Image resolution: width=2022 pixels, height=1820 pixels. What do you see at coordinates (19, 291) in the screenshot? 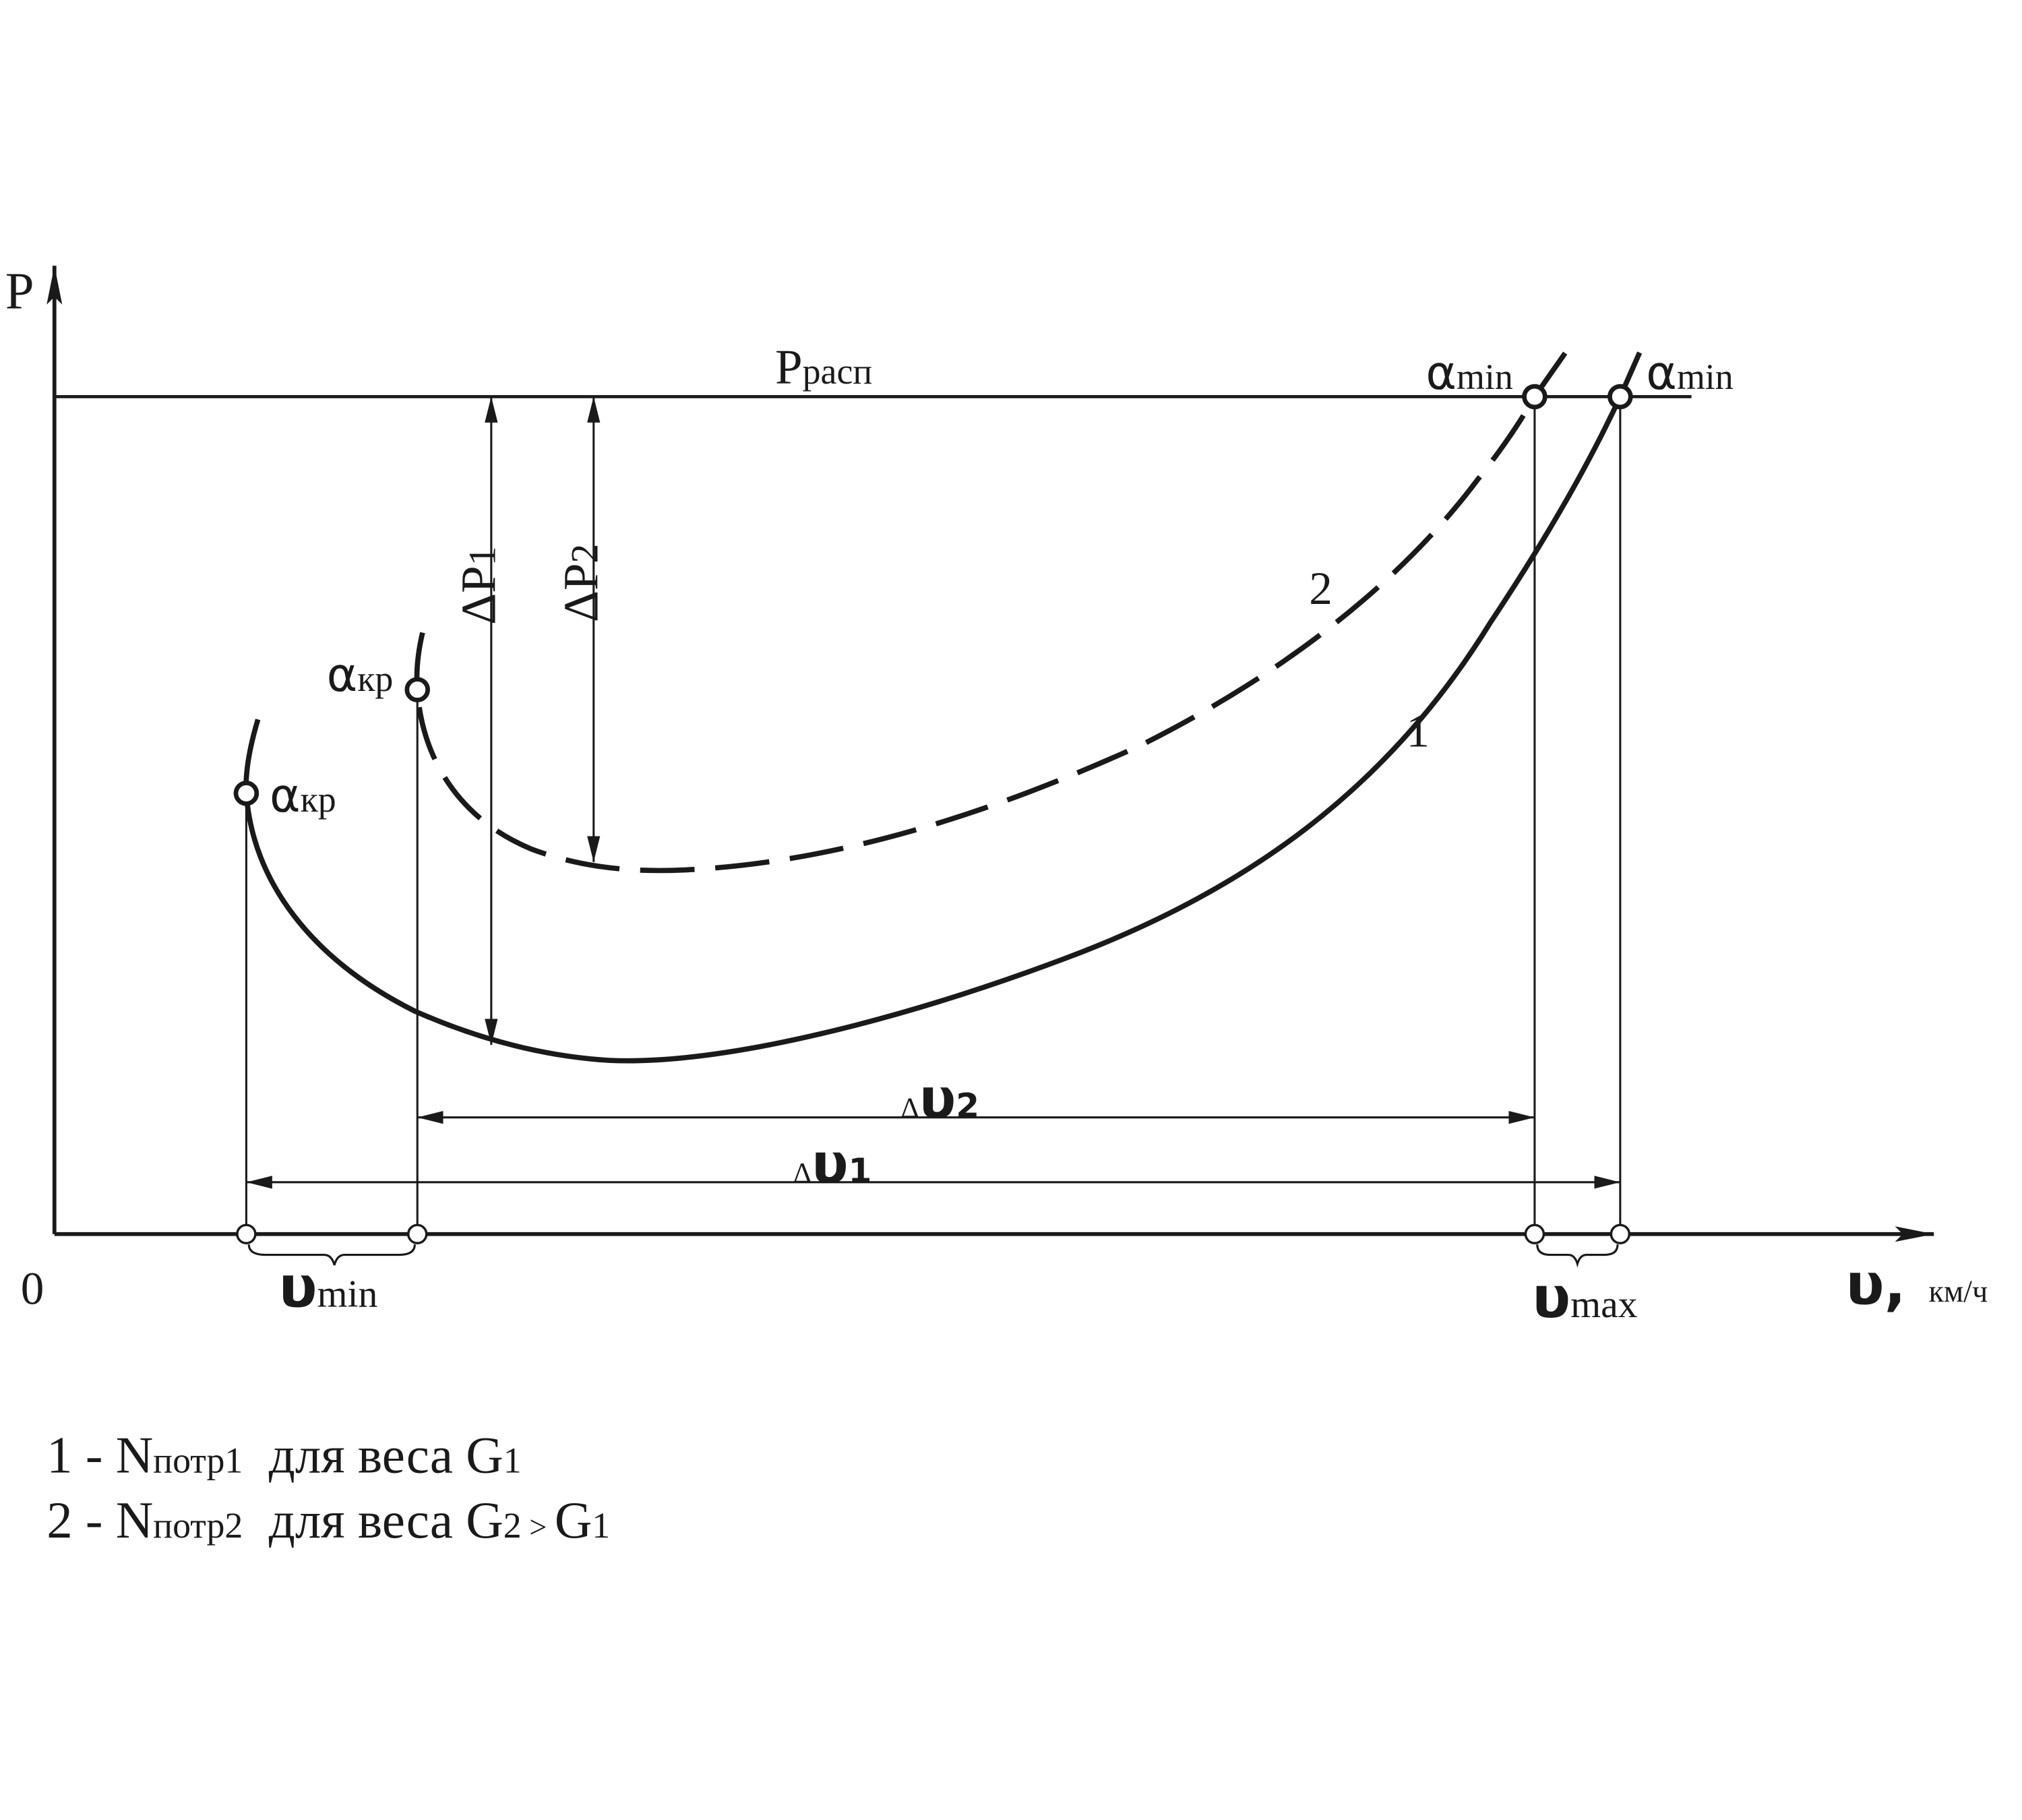
I see `y-label: P` at bounding box center [19, 291].